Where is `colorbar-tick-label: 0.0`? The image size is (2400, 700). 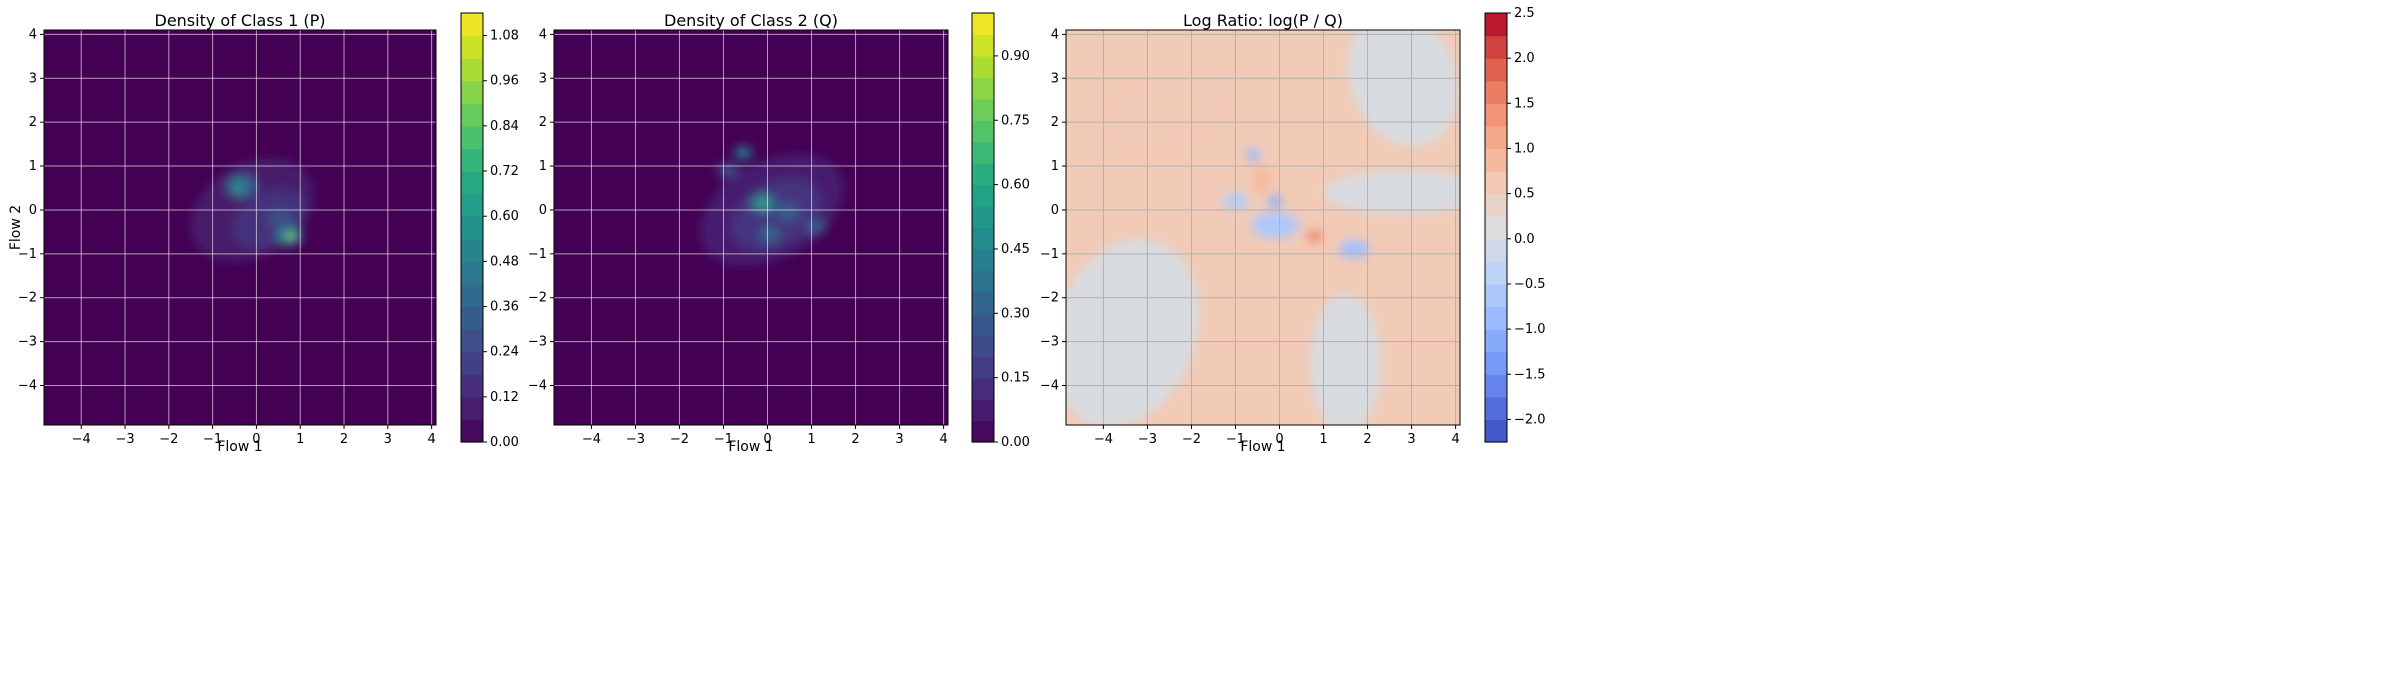 colorbar-tick-label: 0.0 is located at coordinates (1524, 239).